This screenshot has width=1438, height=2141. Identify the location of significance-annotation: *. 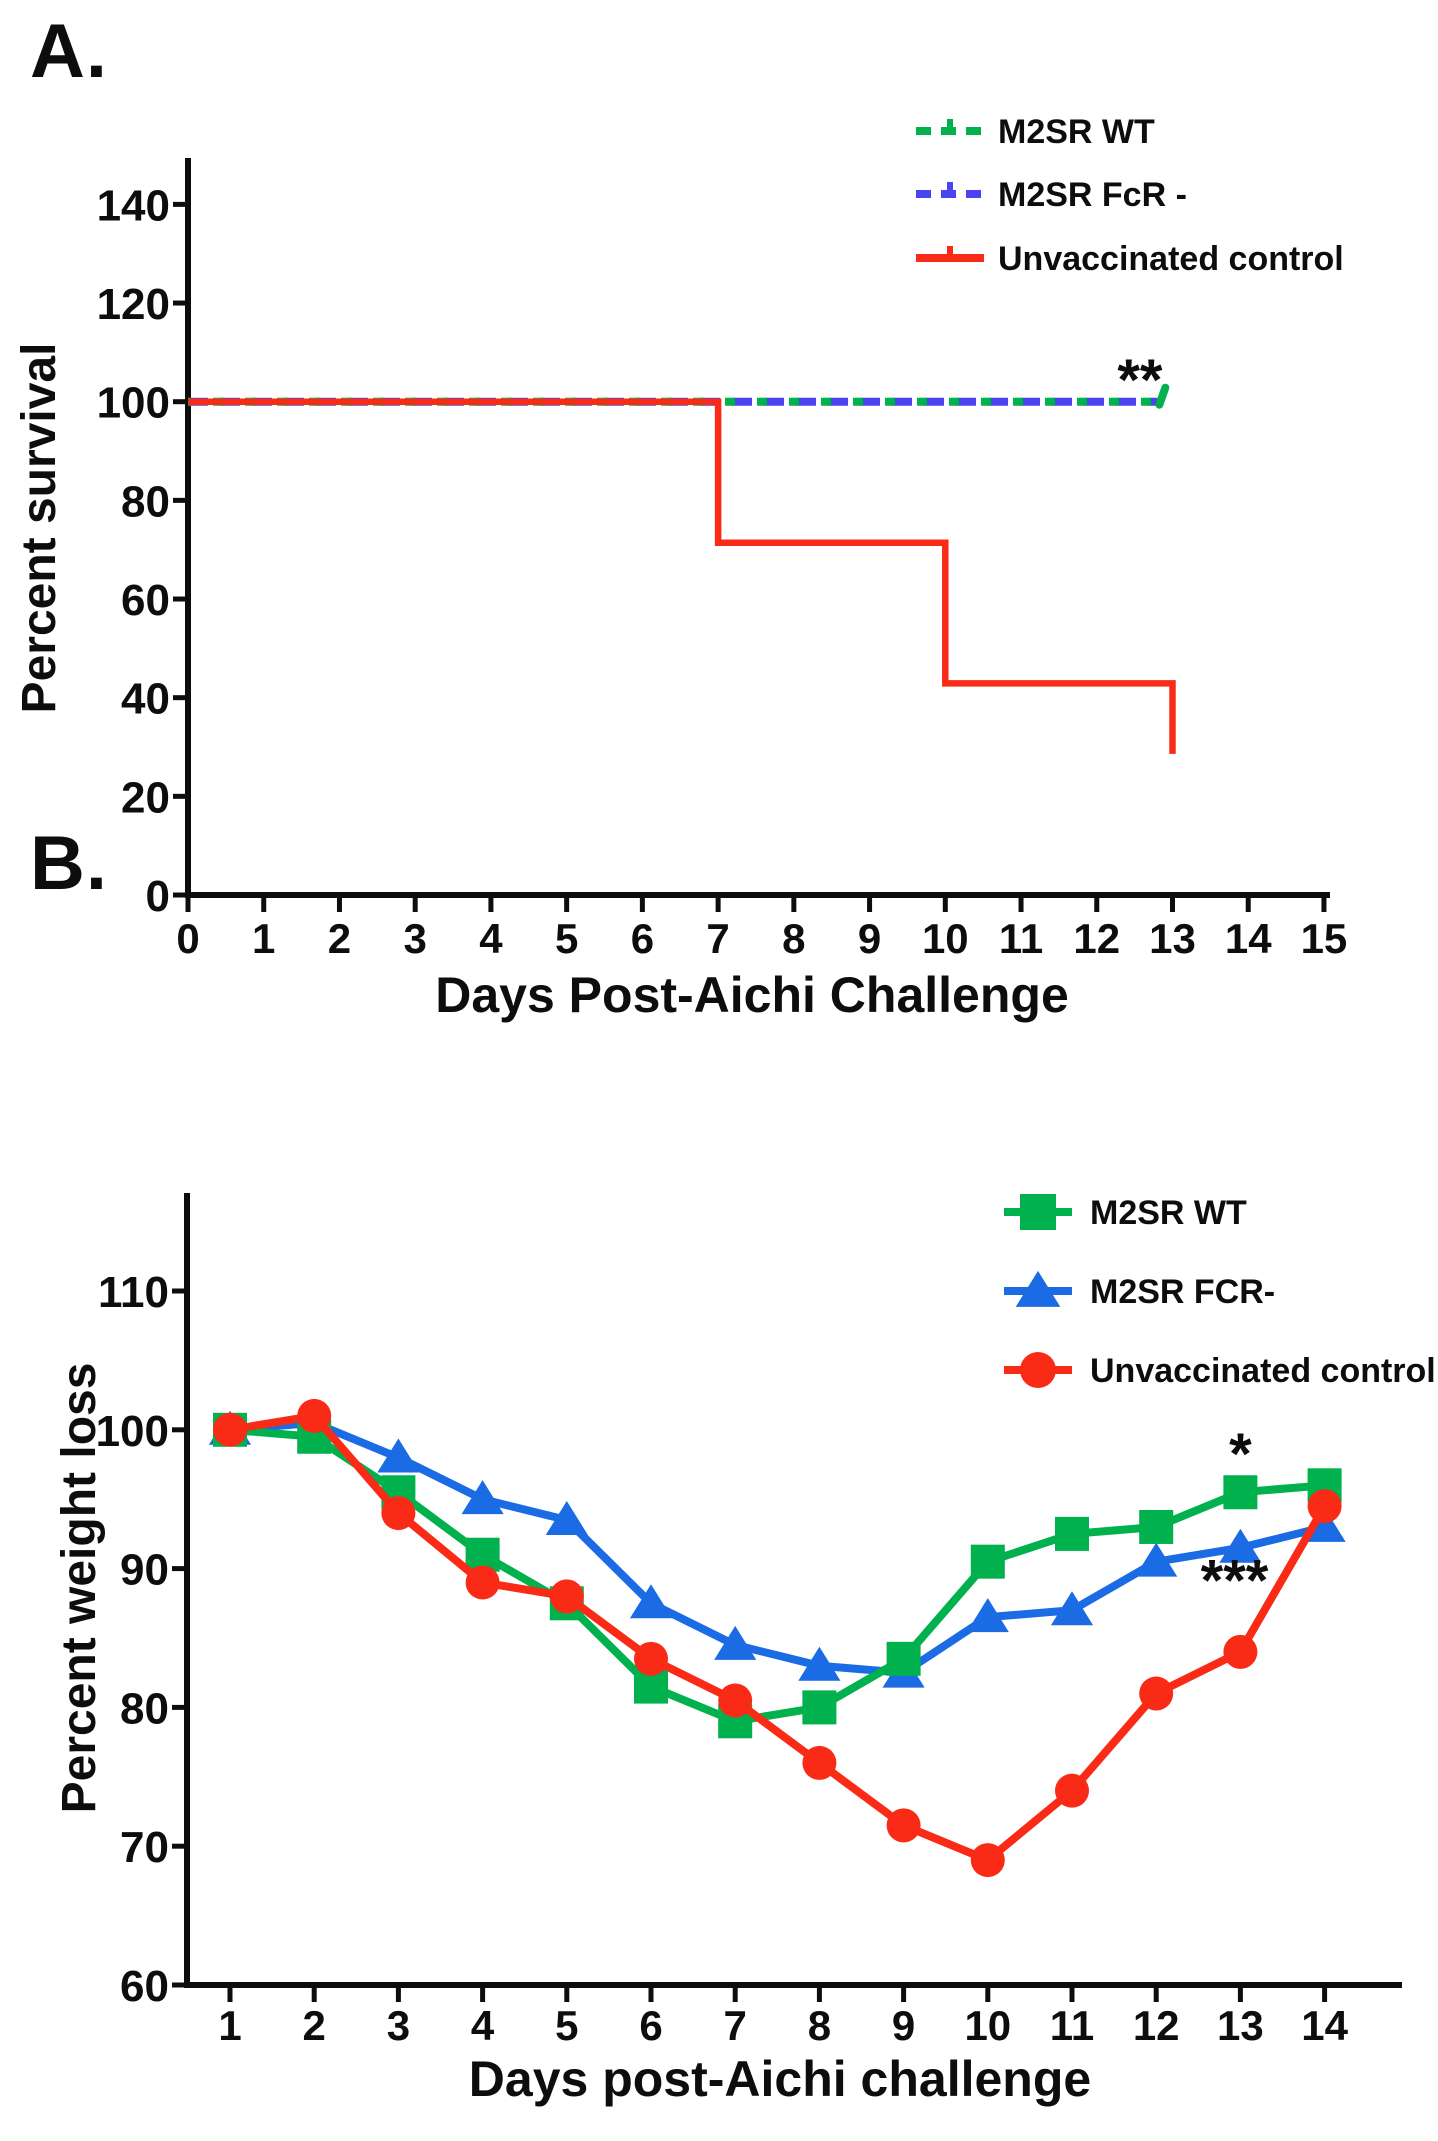
(1240, 1454).